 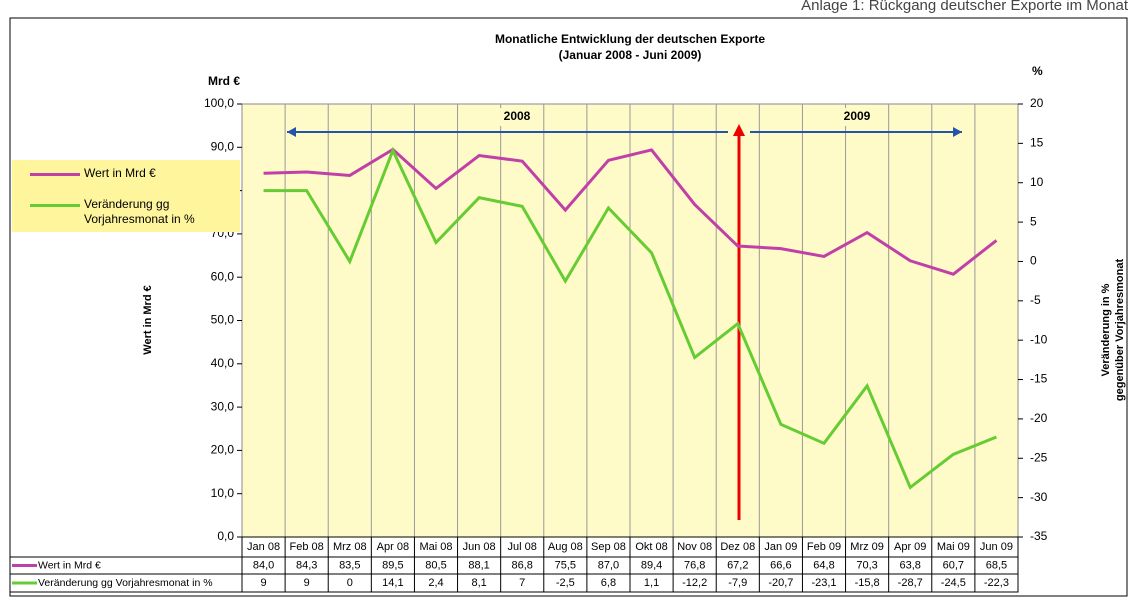 What do you see at coordinates (608, 565) in the screenshot?
I see `table-cell: 87,0` at bounding box center [608, 565].